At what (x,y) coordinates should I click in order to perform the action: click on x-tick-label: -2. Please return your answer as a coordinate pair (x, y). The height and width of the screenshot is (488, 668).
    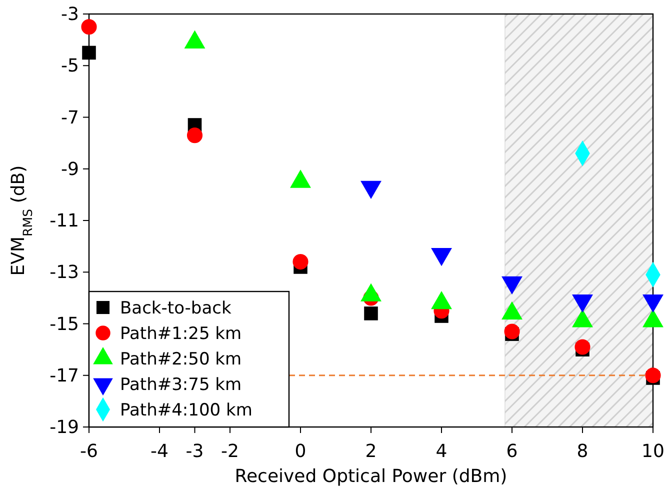
    Looking at the image, I should click on (230, 451).